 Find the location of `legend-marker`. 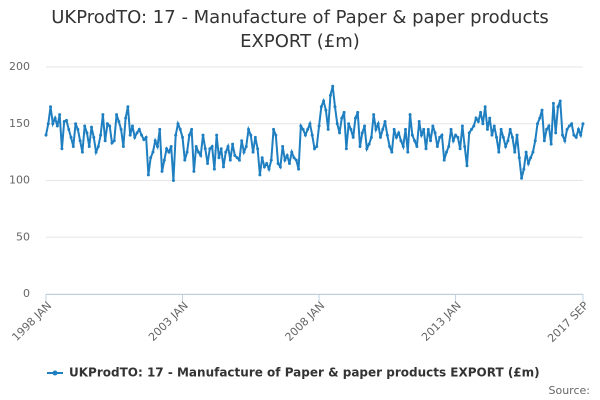

legend-marker is located at coordinates (55, 373).